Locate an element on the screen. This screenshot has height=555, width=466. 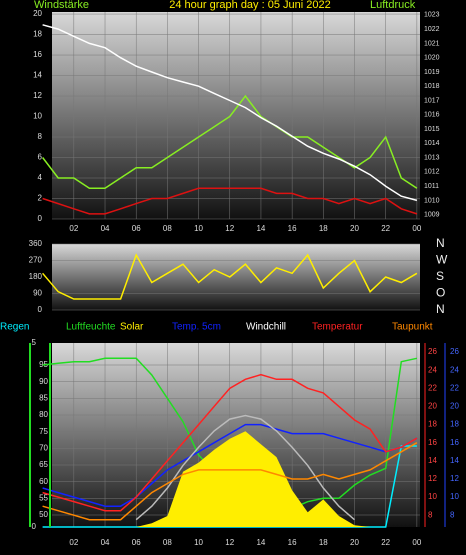
y2-tick-label: 14 is located at coordinates (432, 460).